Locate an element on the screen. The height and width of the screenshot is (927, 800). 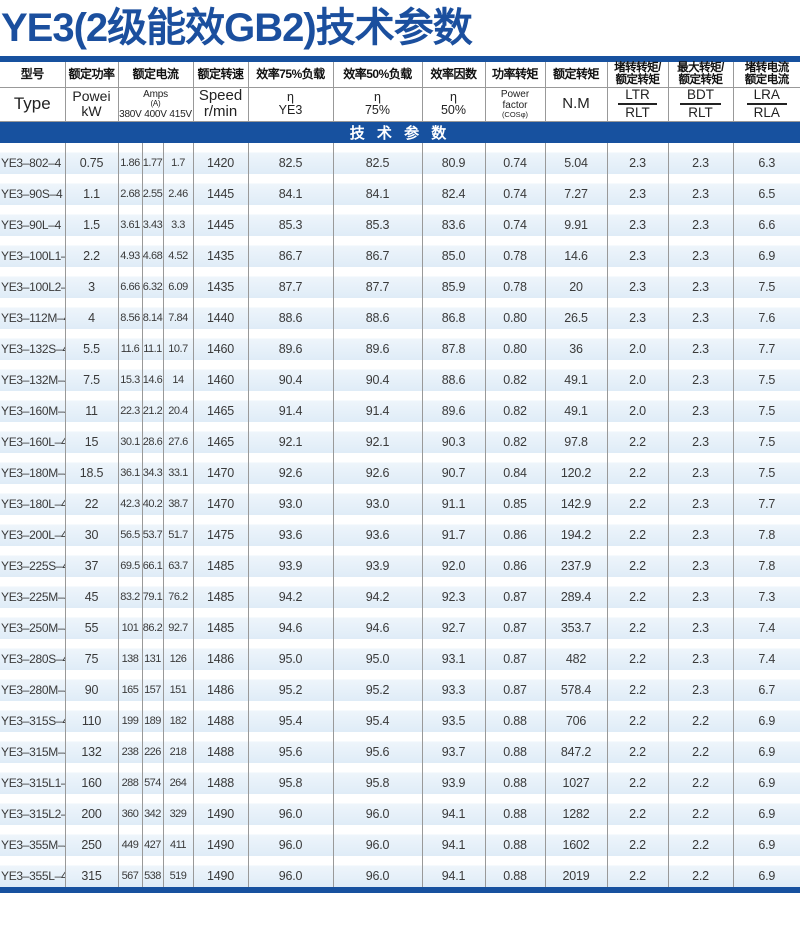
cell-amps-415v: 519 is located at coordinates (178, 872).